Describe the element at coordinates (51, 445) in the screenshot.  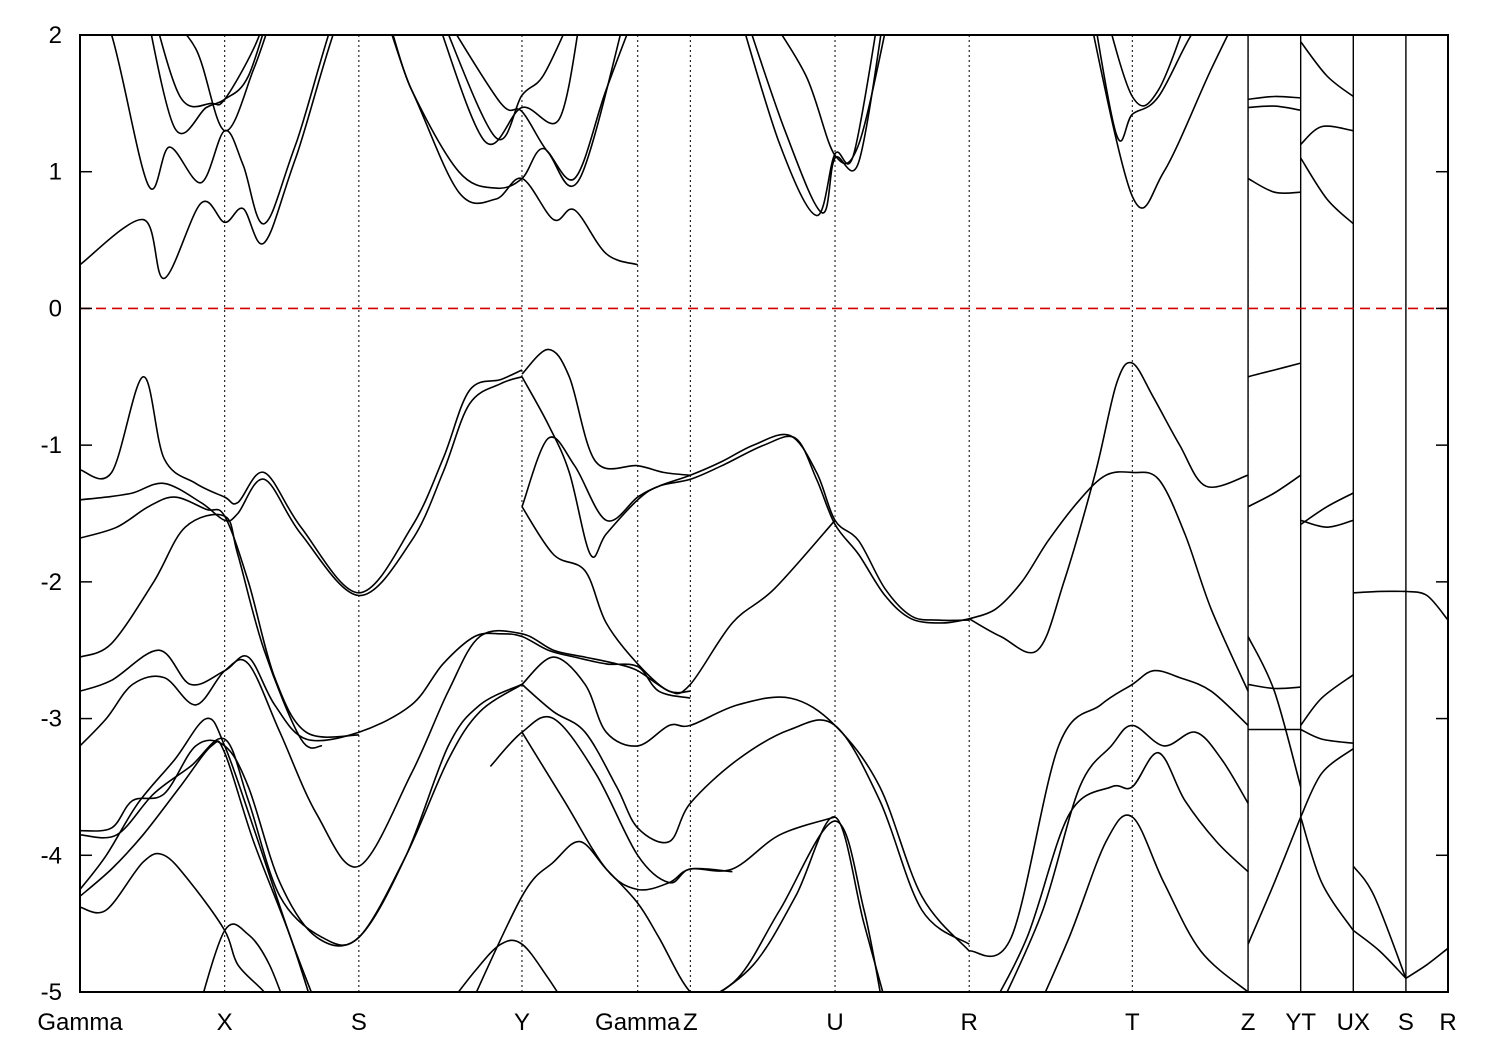
I see `y-tick-label: -1` at that location.